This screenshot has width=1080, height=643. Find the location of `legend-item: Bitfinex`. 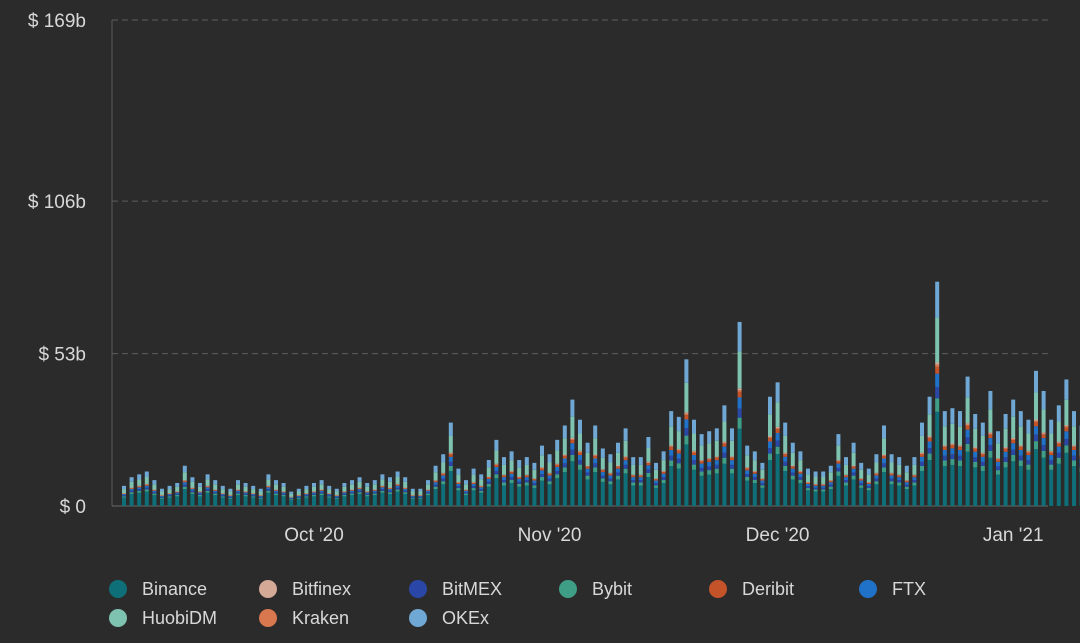

legend-item: Bitfinex is located at coordinates (305, 589).